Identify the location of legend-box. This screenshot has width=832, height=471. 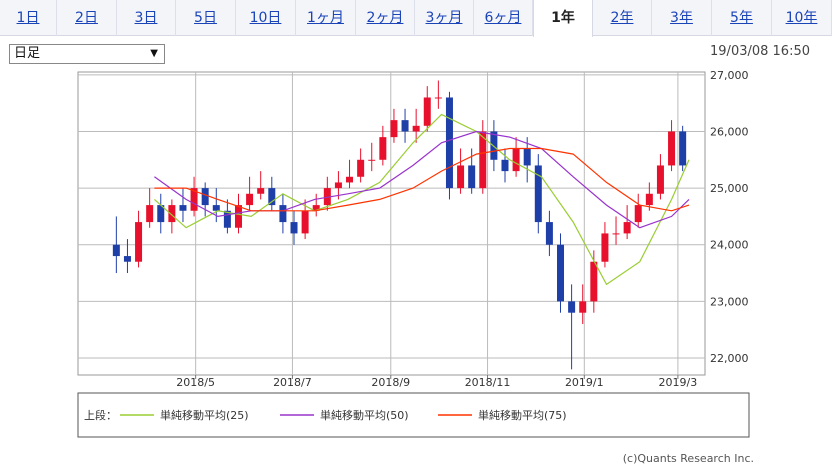
(413, 415).